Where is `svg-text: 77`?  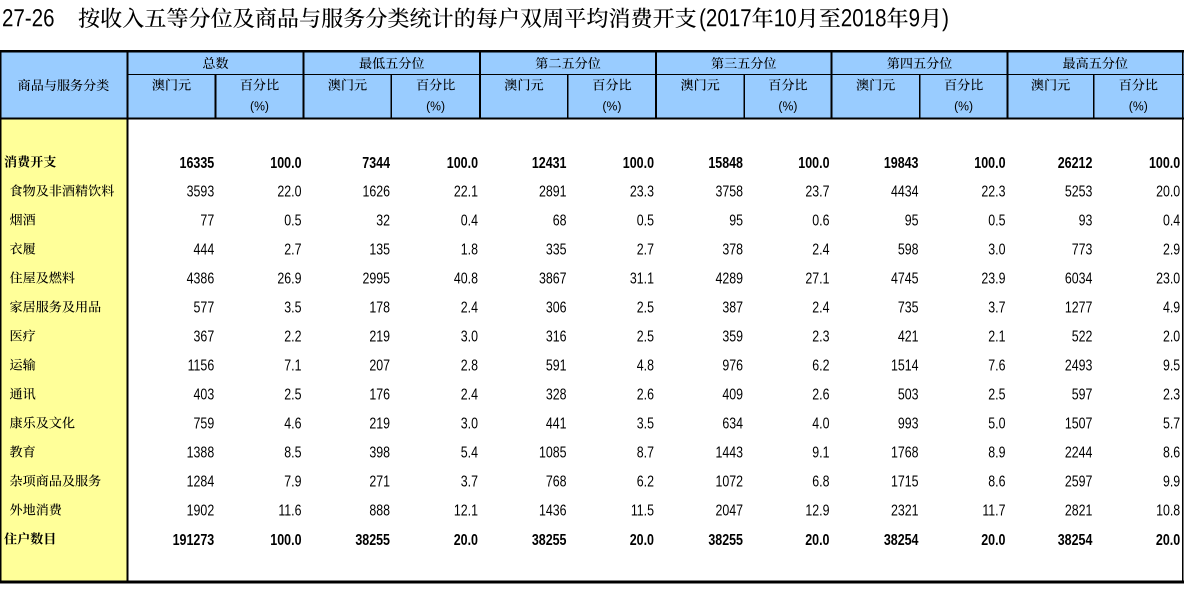 svg-text: 77 is located at coordinates (207, 220).